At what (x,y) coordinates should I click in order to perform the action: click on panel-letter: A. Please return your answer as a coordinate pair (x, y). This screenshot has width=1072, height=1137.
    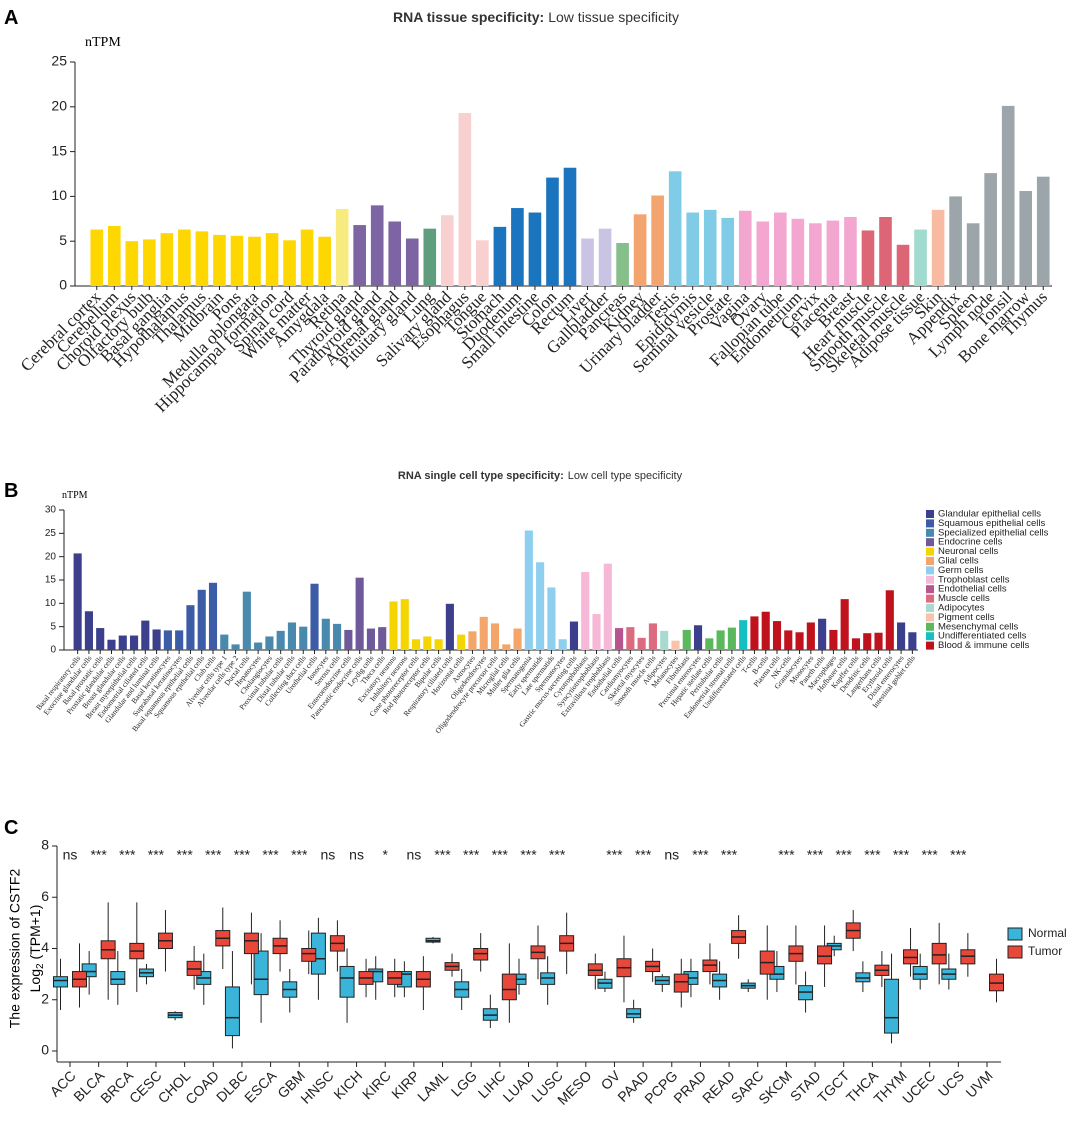
    Looking at the image, I should click on (11, 18).